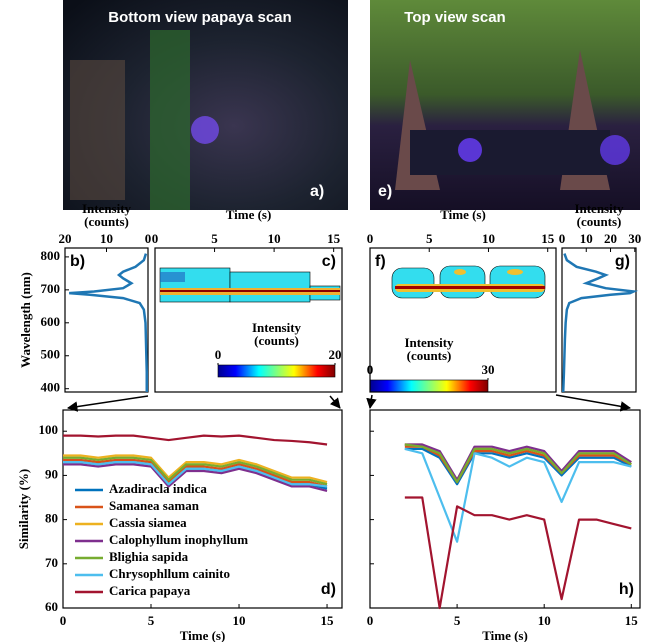 The height and width of the screenshot is (642, 662). I want to click on zoom-arrow, so click(349, 403).